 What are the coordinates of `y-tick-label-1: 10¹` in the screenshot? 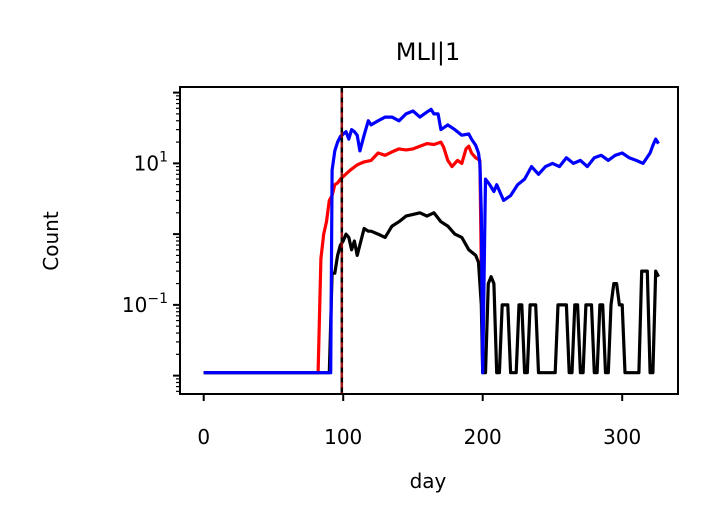 It's located at (151, 162).